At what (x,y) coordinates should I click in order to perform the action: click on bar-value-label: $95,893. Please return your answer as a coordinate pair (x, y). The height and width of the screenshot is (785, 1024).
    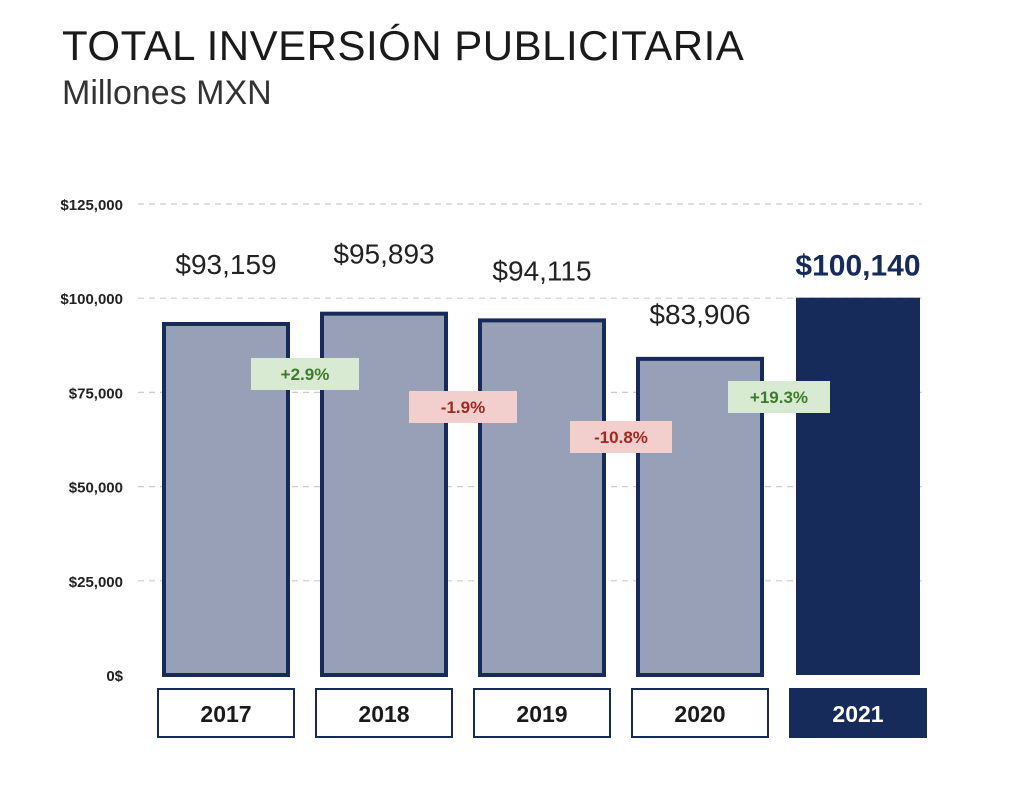
    Looking at the image, I should click on (383, 254).